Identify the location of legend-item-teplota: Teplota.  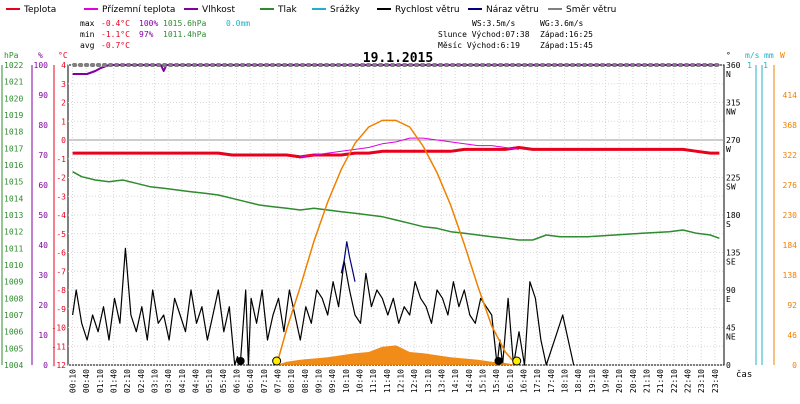
(31, 10).